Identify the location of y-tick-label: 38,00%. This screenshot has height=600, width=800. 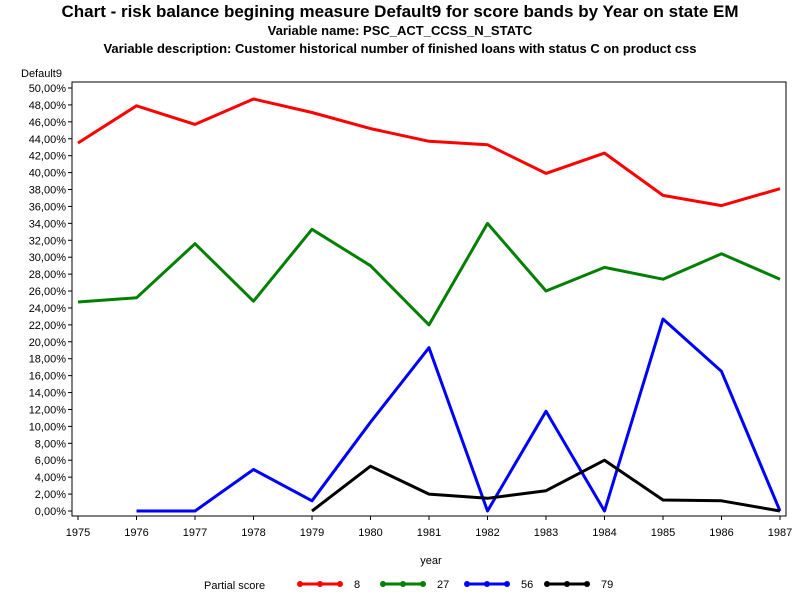
(48, 191).